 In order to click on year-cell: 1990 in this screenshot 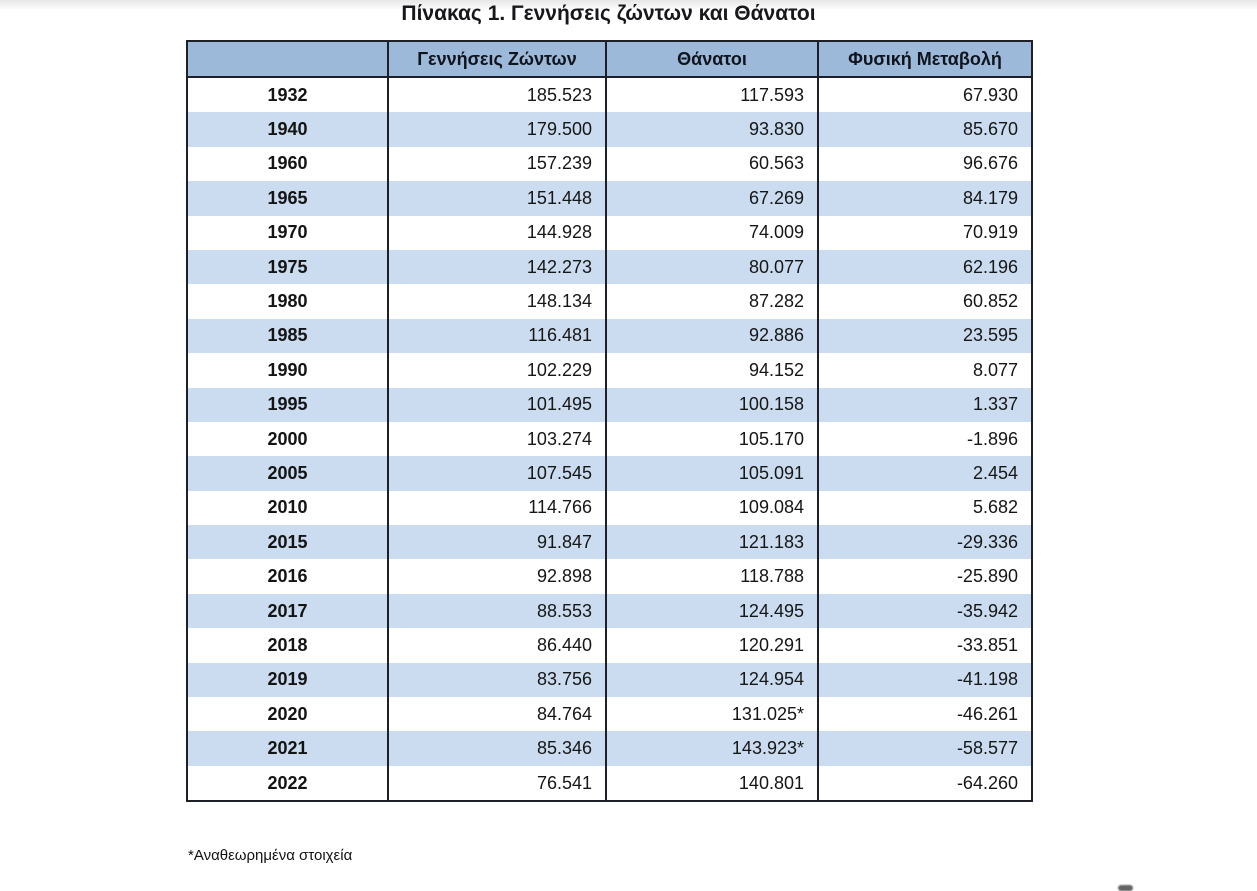, I will do `click(287, 370)`.